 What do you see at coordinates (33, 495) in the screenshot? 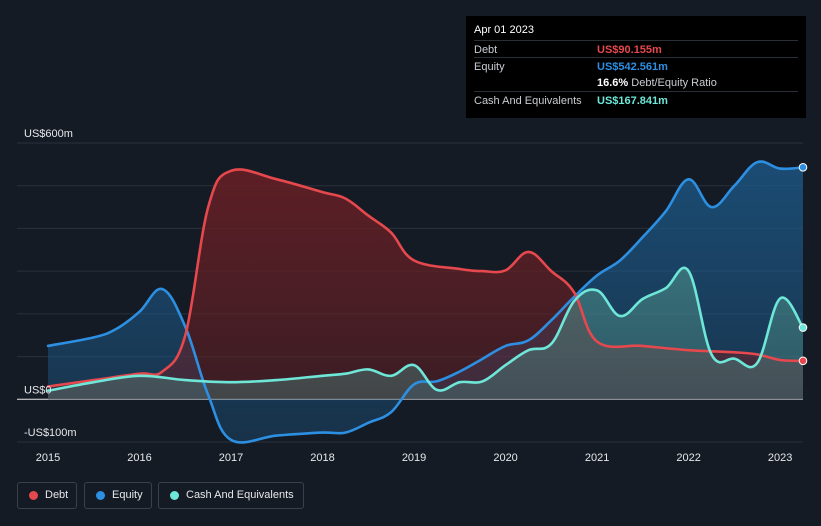
I see `legend-debt-dot` at bounding box center [33, 495].